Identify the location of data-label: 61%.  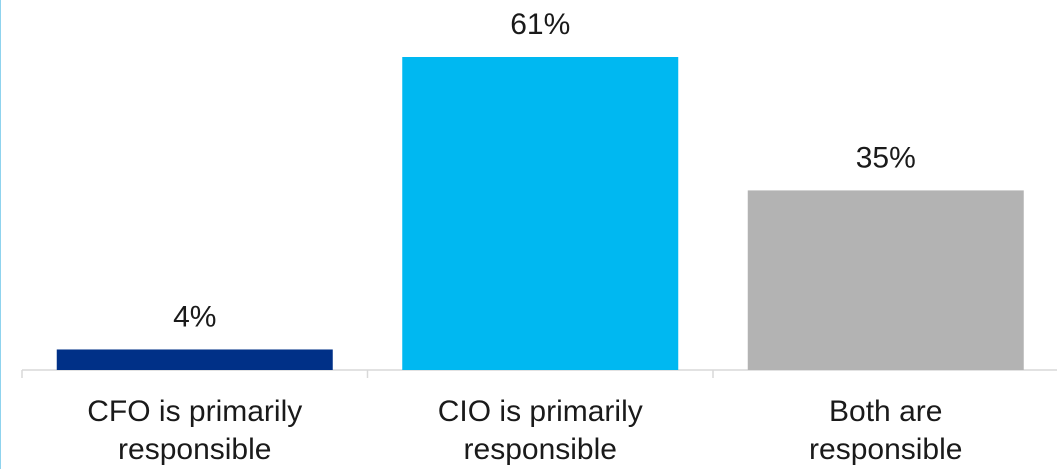
(540, 24).